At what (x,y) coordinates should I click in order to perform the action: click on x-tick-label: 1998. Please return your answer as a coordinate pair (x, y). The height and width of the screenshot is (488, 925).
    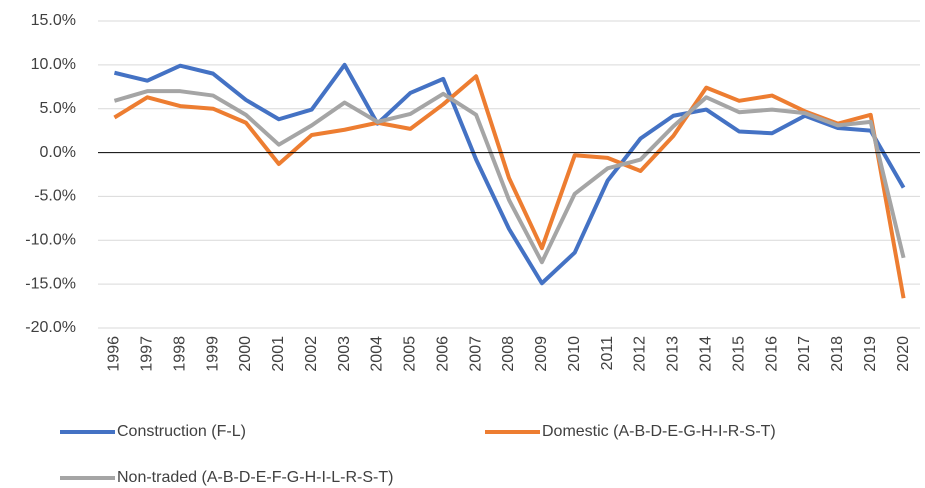
    Looking at the image, I should click on (179, 354).